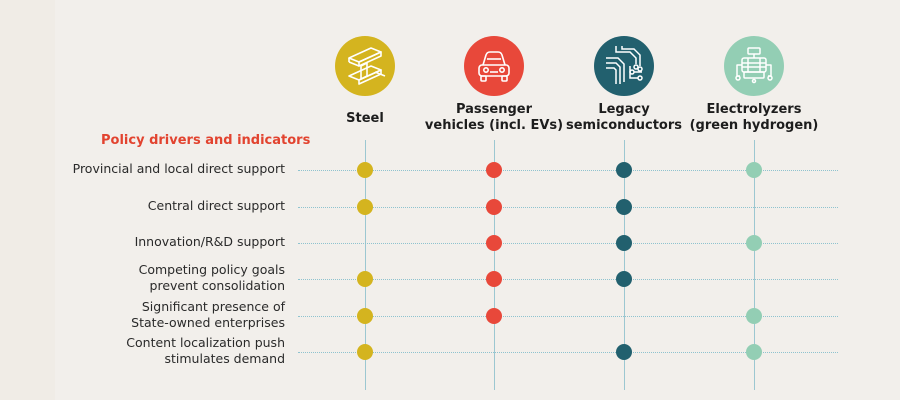  What do you see at coordinates (365, 265) in the screenshot?
I see `column-line-steel` at bounding box center [365, 265].